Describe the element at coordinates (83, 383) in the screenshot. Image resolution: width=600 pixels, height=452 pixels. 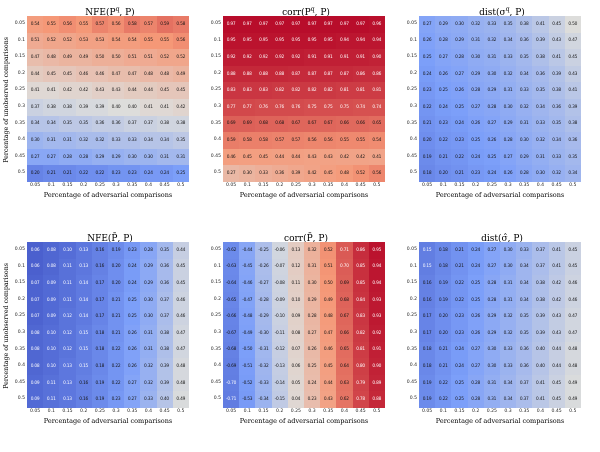
I see `heatmap-cell: 0.16` at that location.